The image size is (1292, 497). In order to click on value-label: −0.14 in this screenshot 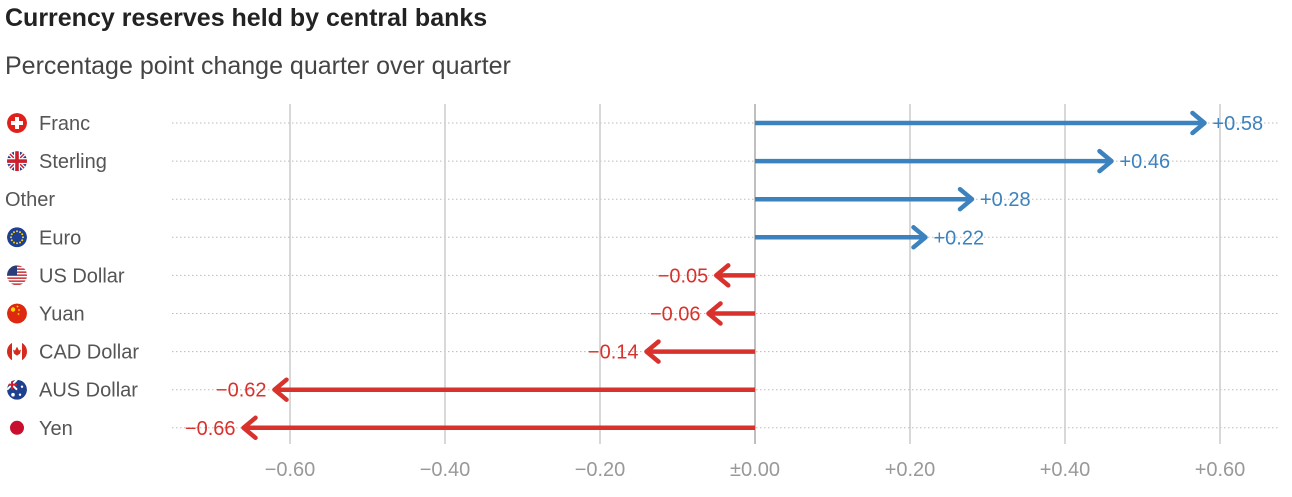, I will do `click(613, 353)`.